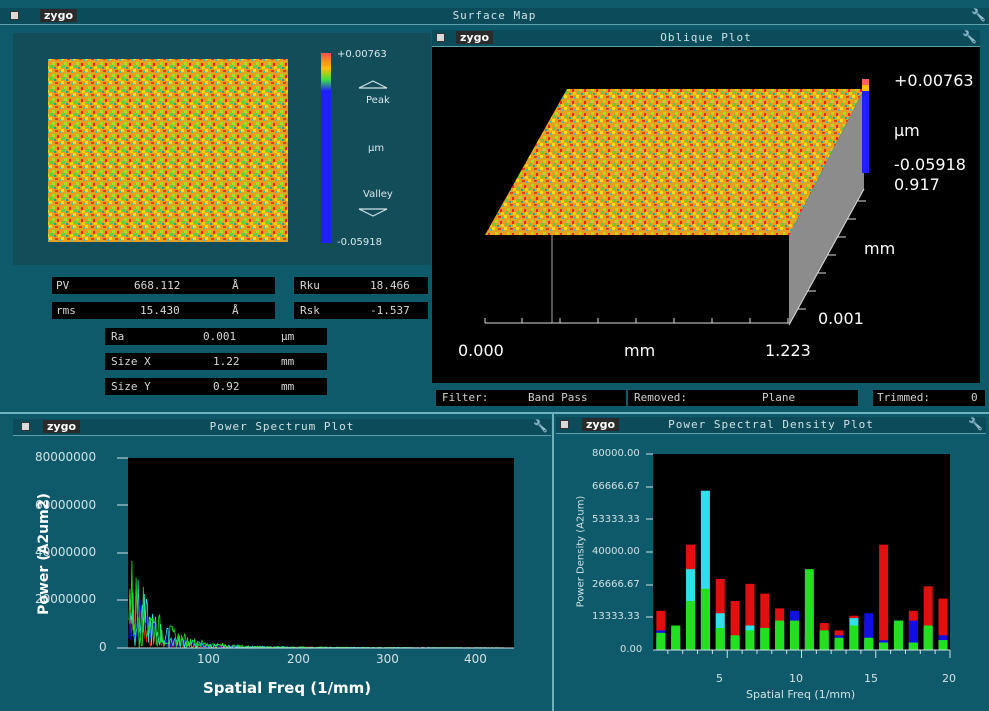 The height and width of the screenshot is (711, 989). I want to click on ps-ylabel: Power (A2um2), so click(44, 554).